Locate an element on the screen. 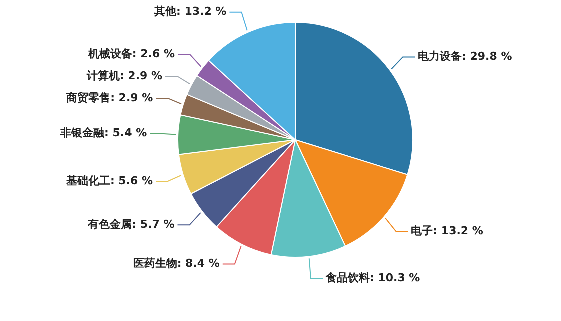 The width and height of the screenshot is (561, 321). slice-label: 机械设备: 2.6 % is located at coordinates (131, 53).